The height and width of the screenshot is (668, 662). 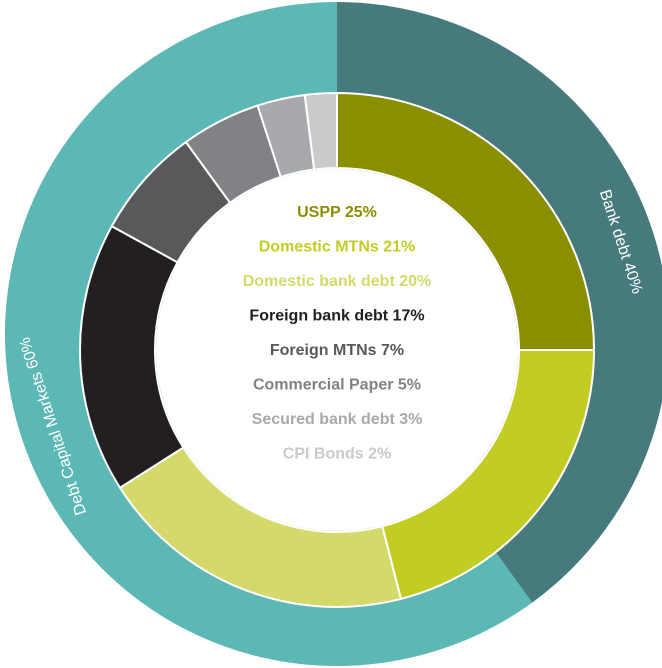 What do you see at coordinates (337, 281) in the screenshot?
I see `center-label: Domestic bank debt 20%` at bounding box center [337, 281].